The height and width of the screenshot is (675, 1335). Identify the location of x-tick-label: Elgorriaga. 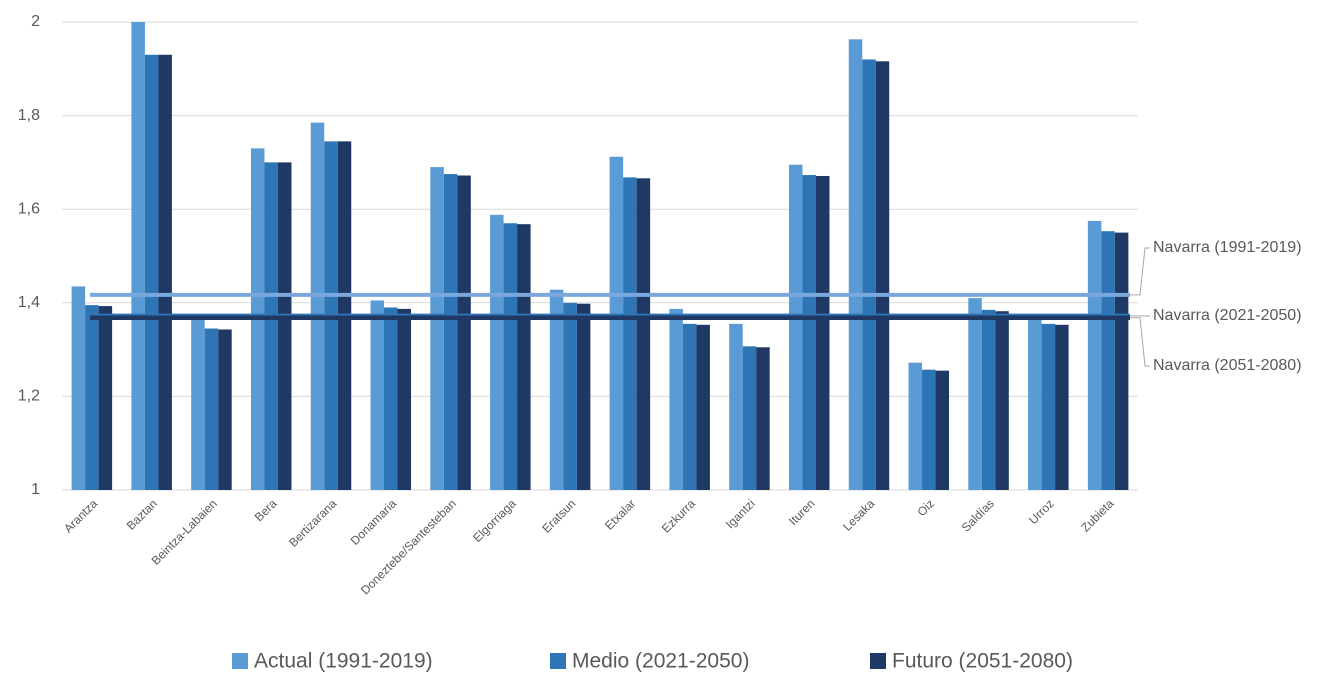
(494, 520).